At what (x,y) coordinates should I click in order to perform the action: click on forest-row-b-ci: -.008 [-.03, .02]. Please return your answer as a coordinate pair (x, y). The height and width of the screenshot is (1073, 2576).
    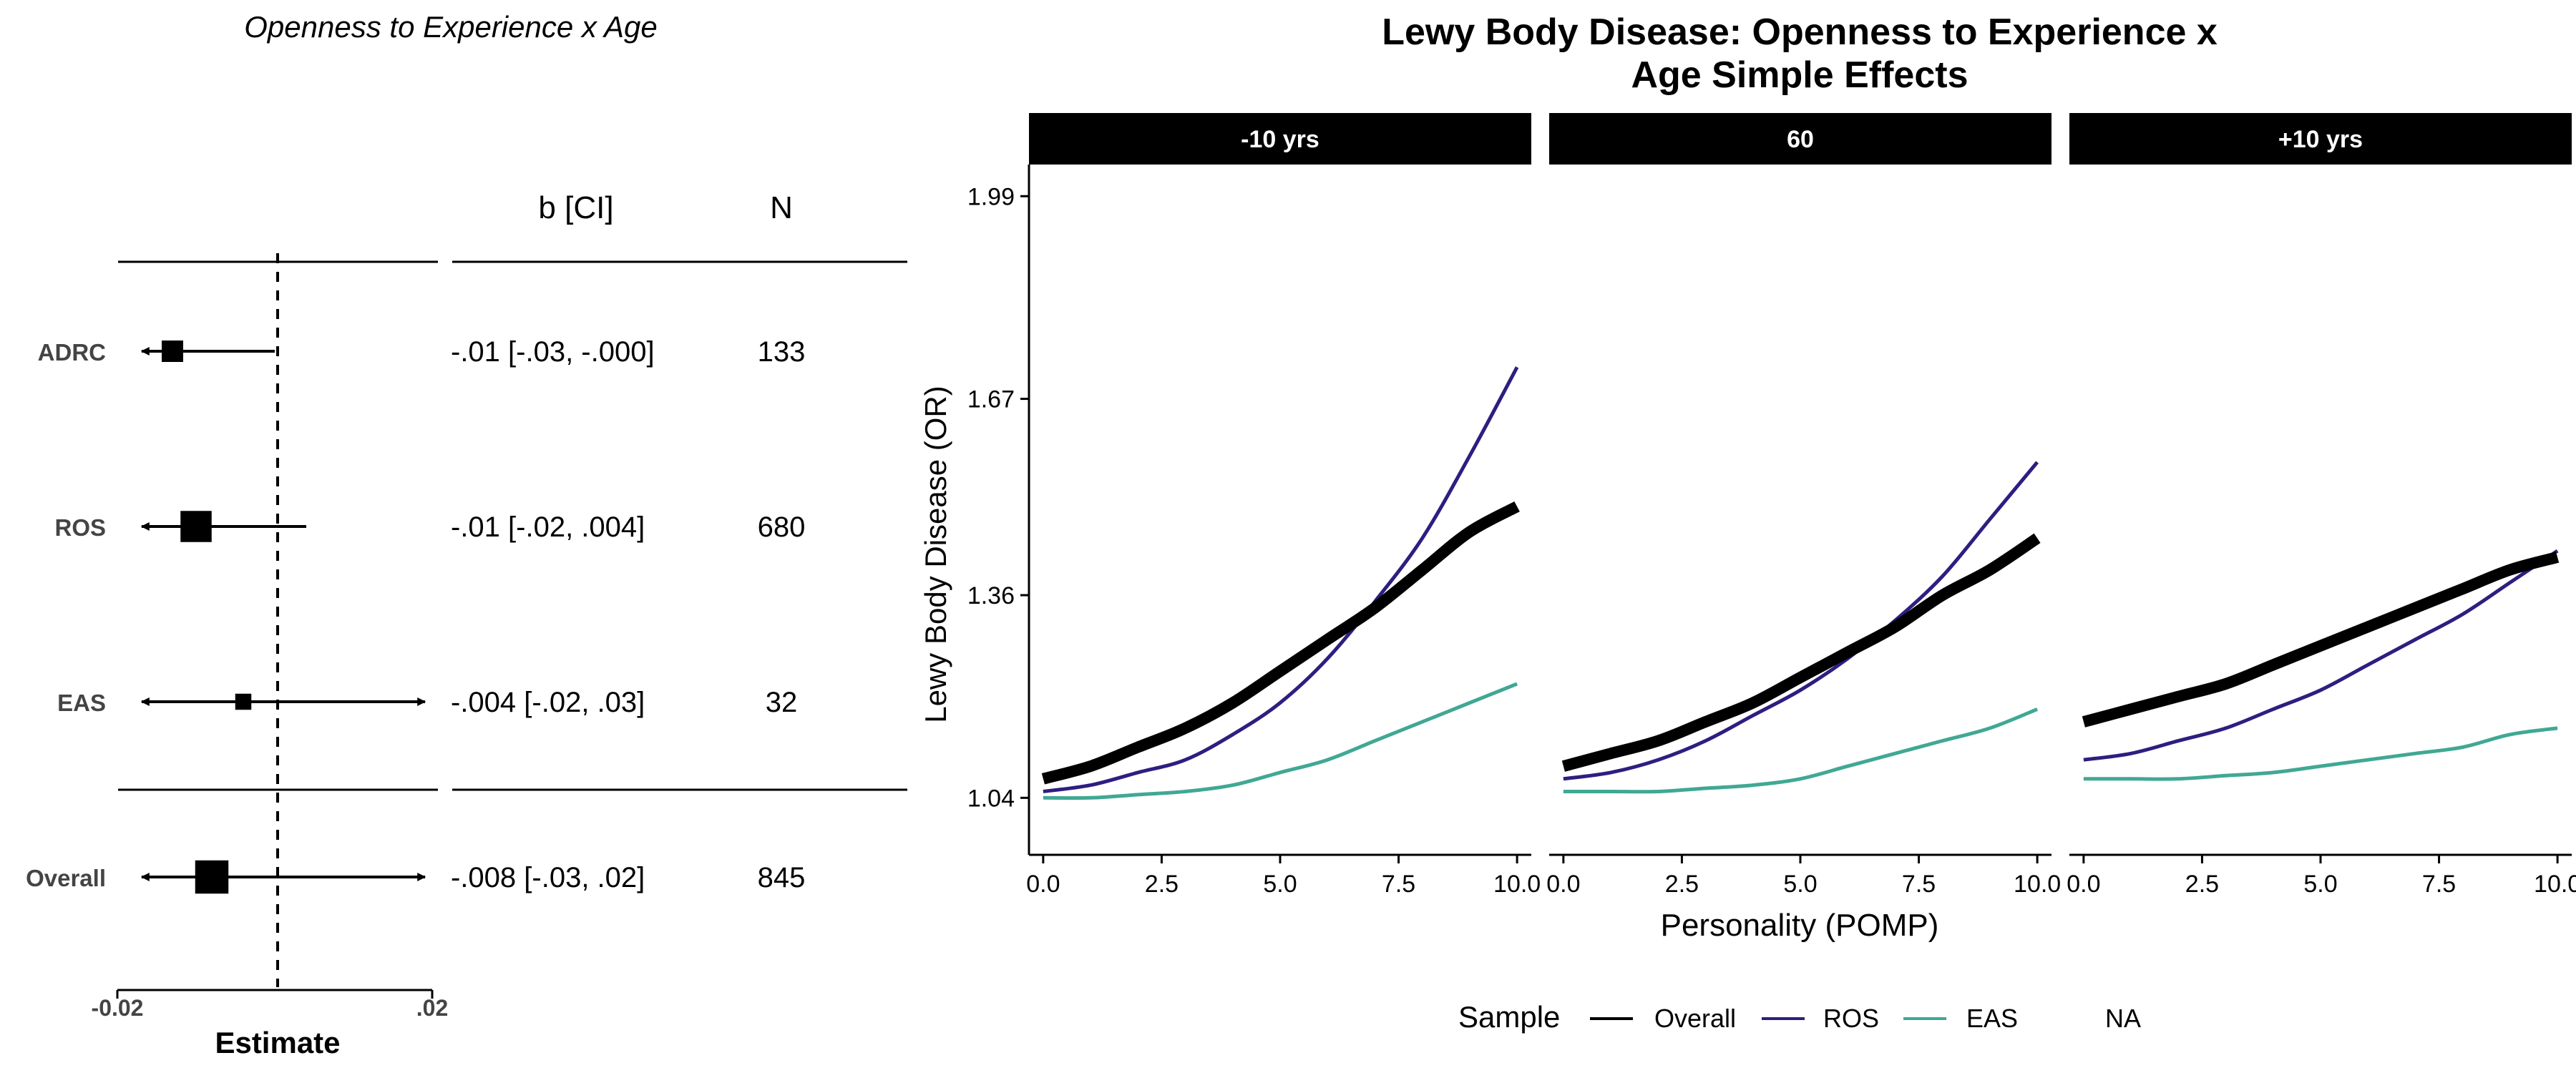
    Looking at the image, I should click on (548, 877).